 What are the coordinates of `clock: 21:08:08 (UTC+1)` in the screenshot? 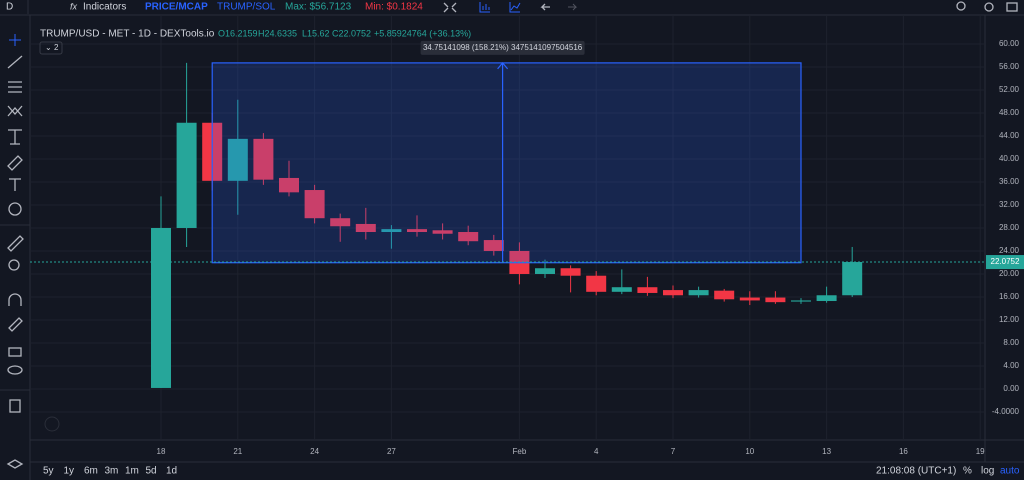 It's located at (916, 471).